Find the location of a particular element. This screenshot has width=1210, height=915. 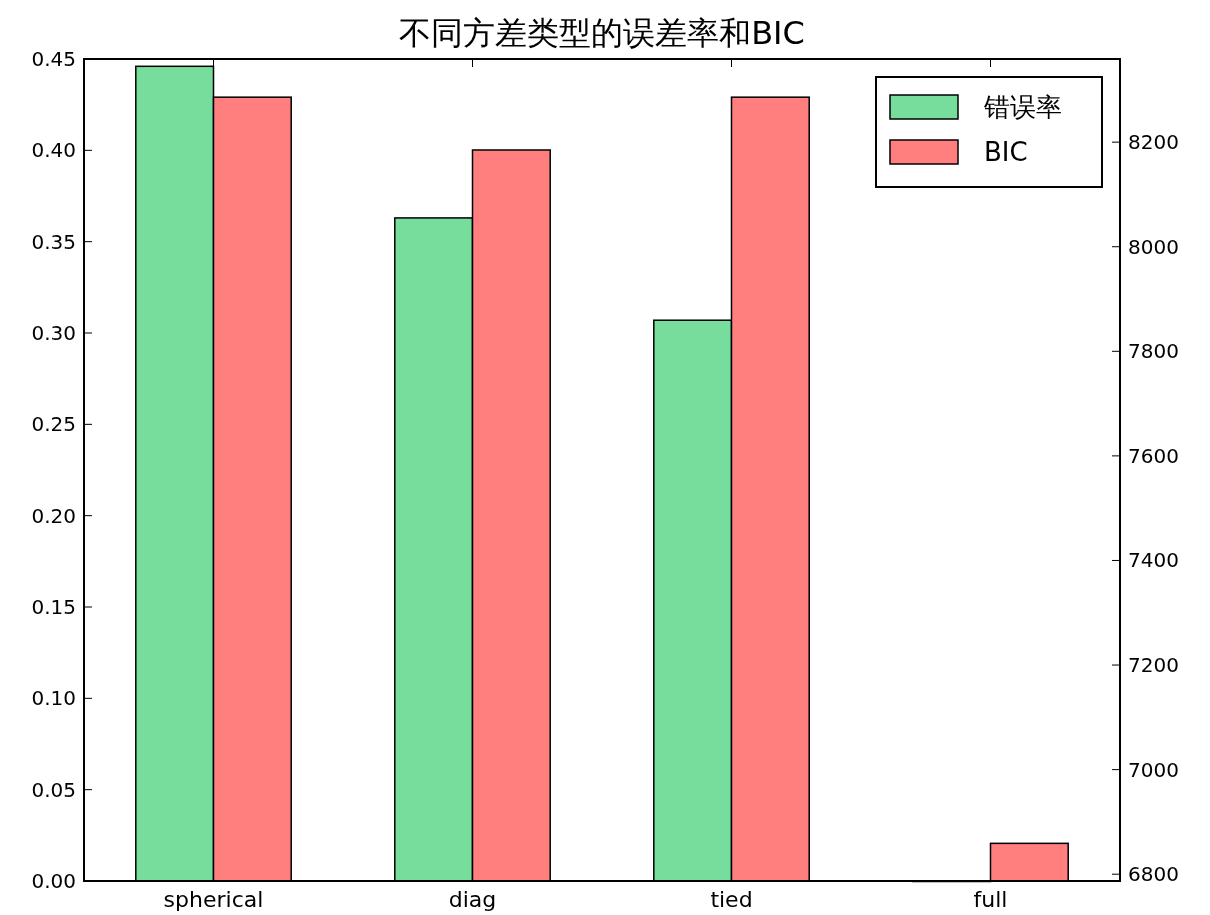

y-tick-label: 0.35 is located at coordinates (53, 241).